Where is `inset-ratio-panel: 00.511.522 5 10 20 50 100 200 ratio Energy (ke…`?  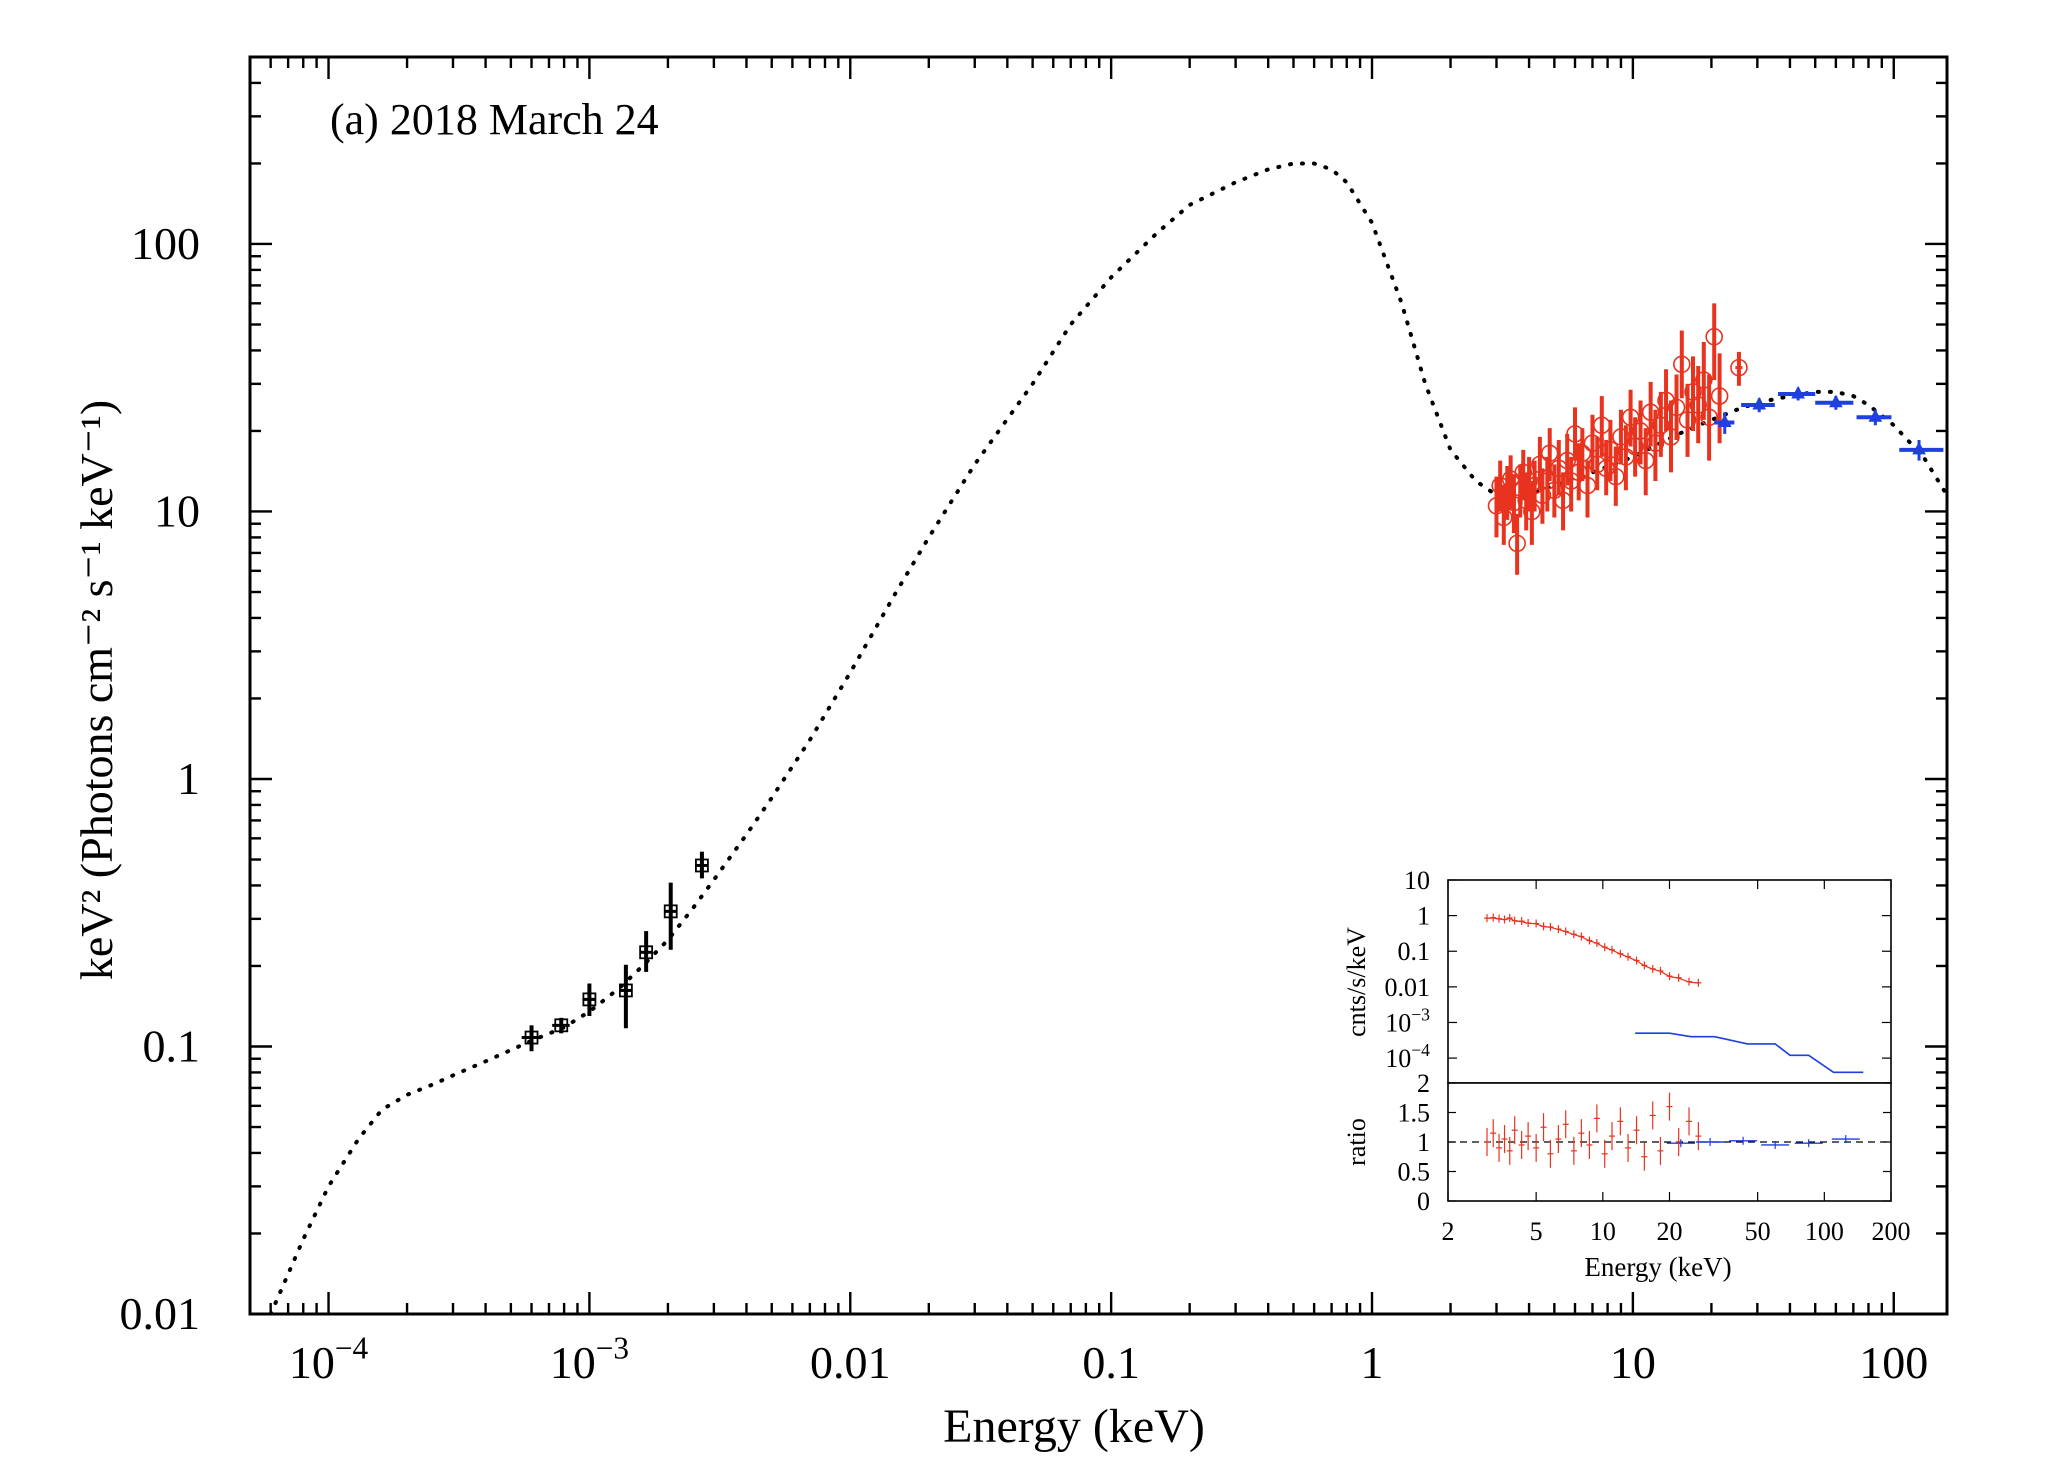
inset-ratio-panel: 00.511.522 5 10 20 50 100 200 ratio Energy (ke… is located at coordinates (1626, 1081).